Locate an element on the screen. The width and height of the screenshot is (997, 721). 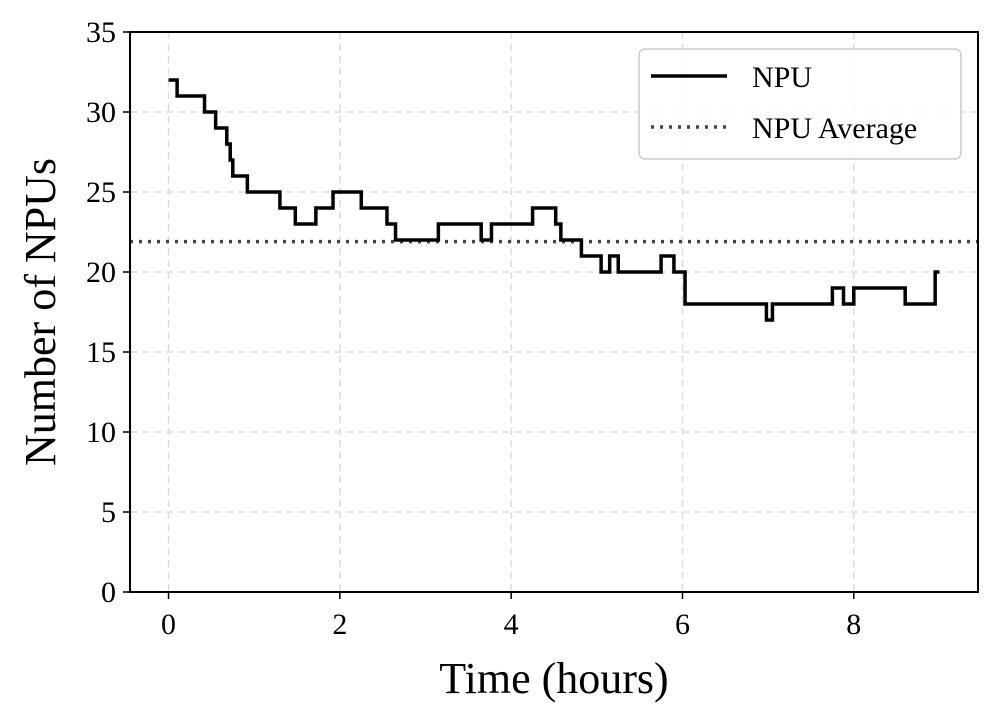
x-tick-label: 2 is located at coordinates (339, 624).